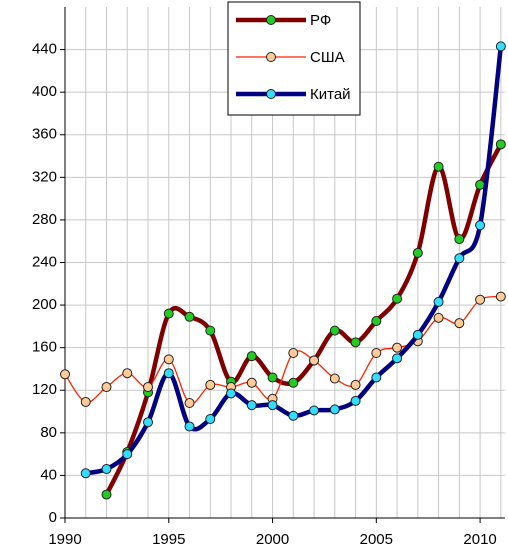  What do you see at coordinates (44, 261) in the screenshot?
I see `y-tick-label: 240` at bounding box center [44, 261].